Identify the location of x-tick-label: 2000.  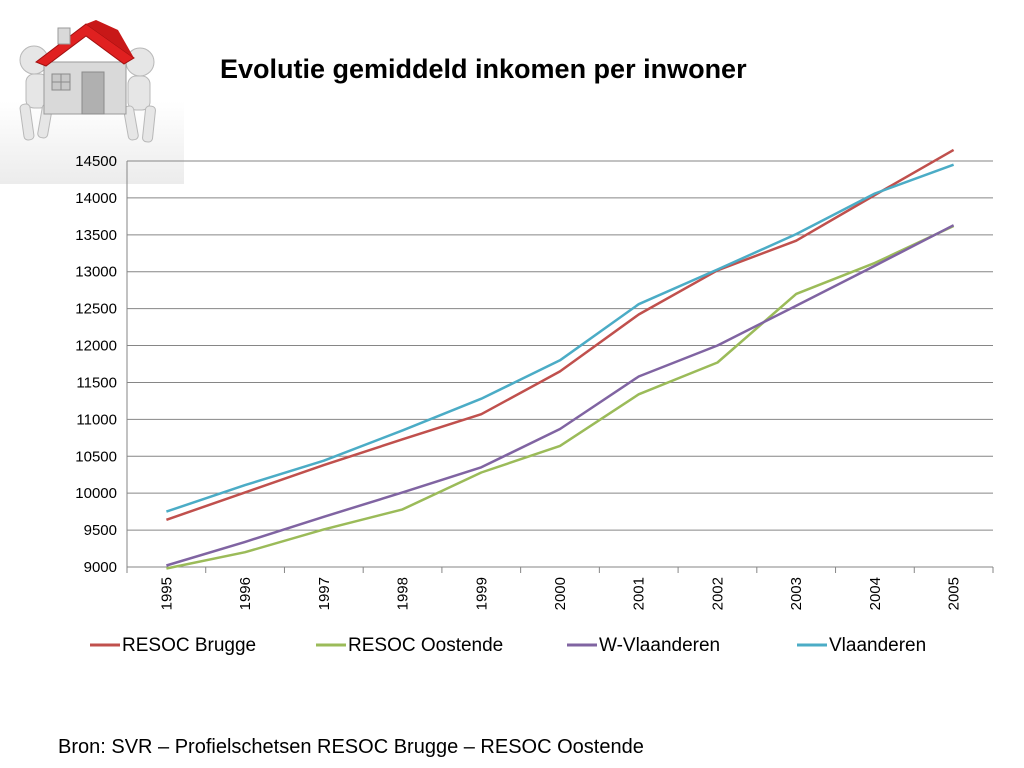
(560, 593).